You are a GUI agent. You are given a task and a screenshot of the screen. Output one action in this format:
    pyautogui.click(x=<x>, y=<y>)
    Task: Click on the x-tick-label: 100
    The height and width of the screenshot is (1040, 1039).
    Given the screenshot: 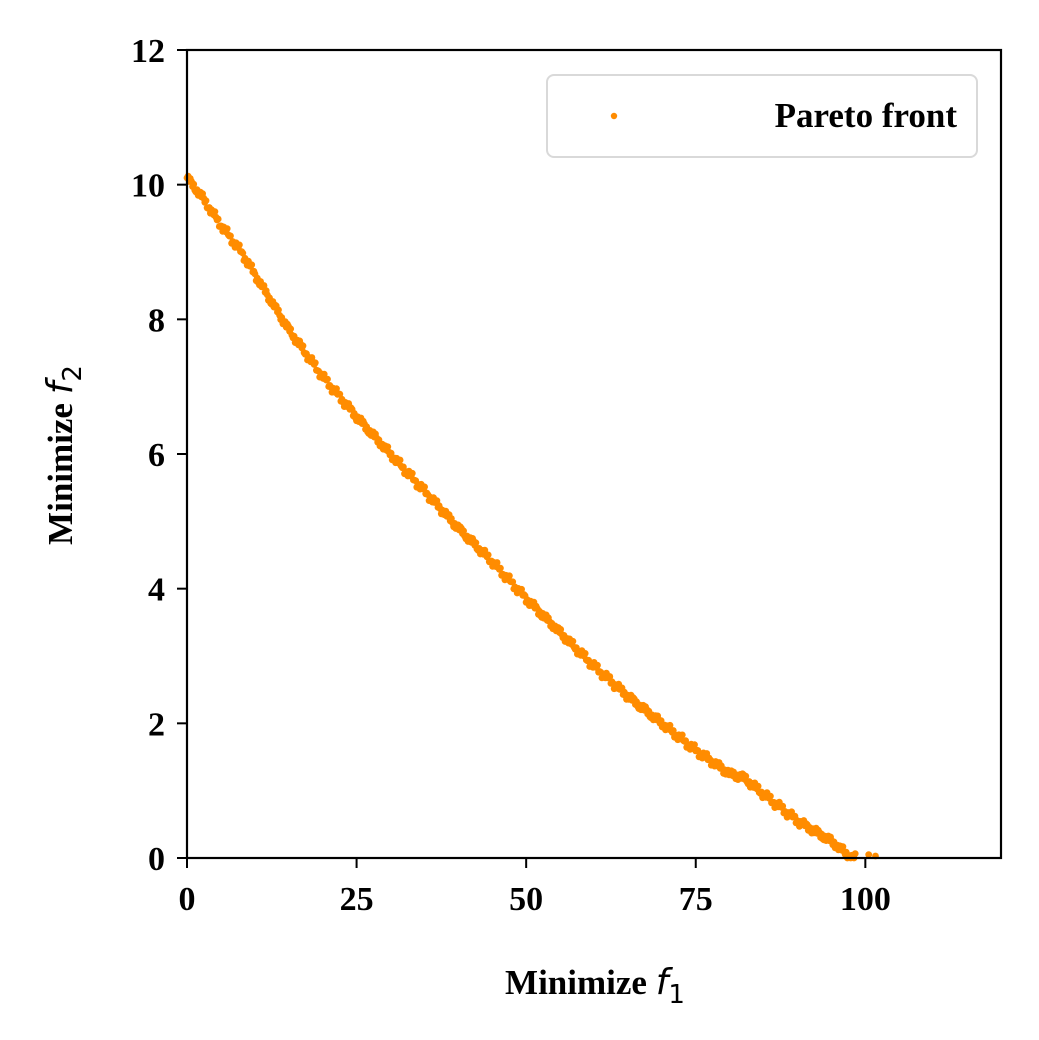 What is the action you would take?
    pyautogui.click(x=865, y=899)
    